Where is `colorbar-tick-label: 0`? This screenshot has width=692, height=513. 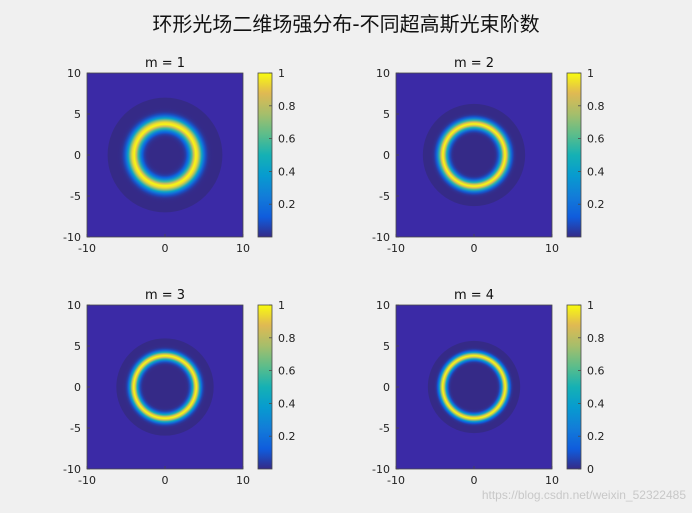 colorbar-tick-label: 0 is located at coordinates (590, 469).